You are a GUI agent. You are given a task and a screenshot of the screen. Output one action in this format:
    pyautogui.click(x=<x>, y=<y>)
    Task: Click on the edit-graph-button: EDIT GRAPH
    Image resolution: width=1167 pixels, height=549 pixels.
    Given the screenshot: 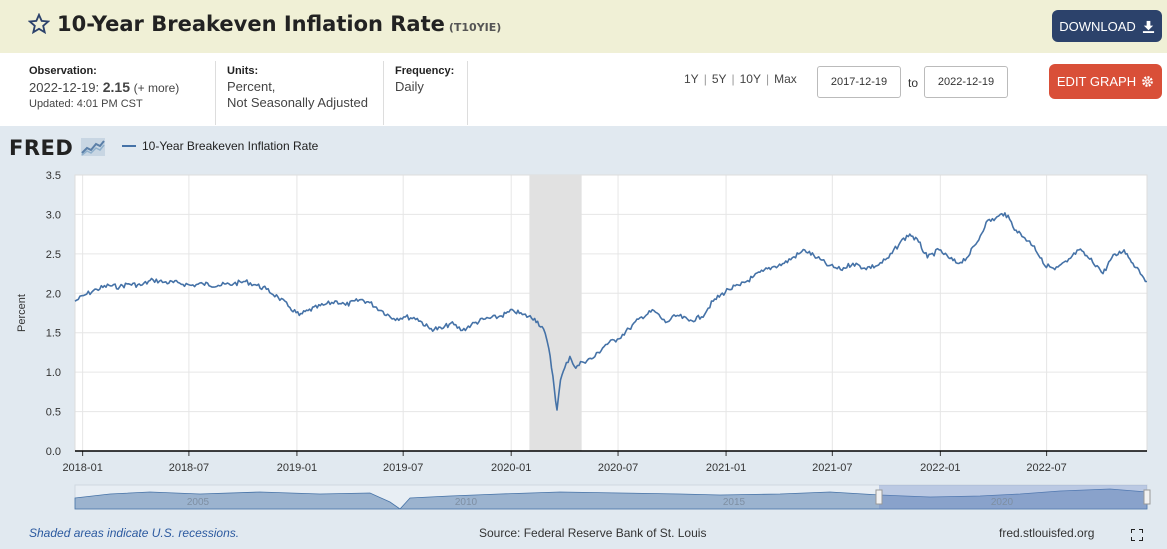 What is the action you would take?
    pyautogui.click(x=1105, y=81)
    